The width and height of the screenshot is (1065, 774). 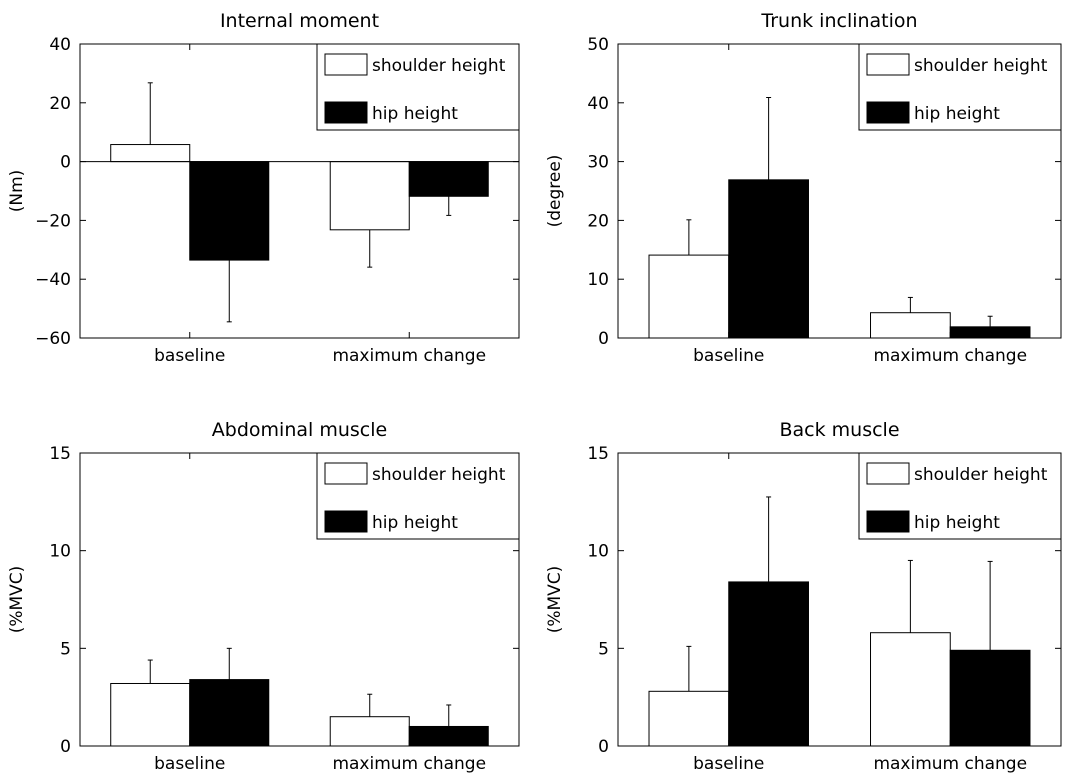 What do you see at coordinates (53, 339) in the screenshot?
I see `y-tick-label: −60` at bounding box center [53, 339].